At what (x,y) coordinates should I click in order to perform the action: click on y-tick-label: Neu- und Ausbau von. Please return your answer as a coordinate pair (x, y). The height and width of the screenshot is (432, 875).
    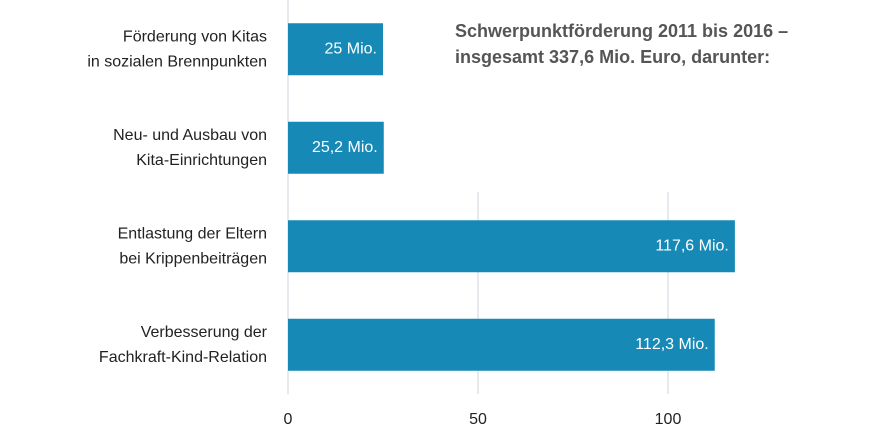
    Looking at the image, I should click on (190, 135).